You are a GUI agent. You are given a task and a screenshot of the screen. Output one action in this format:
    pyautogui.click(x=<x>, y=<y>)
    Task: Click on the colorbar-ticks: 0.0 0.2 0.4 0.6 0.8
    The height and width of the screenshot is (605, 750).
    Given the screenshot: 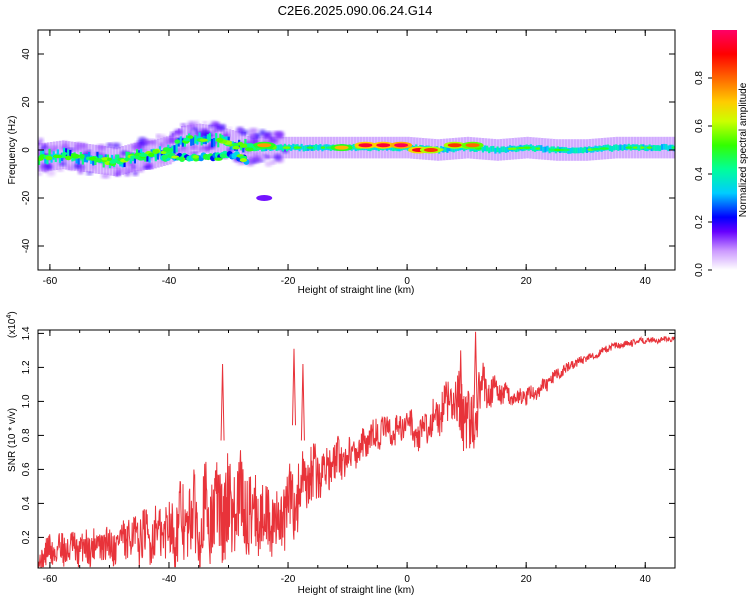 What is the action you would take?
    pyautogui.click(x=703, y=174)
    